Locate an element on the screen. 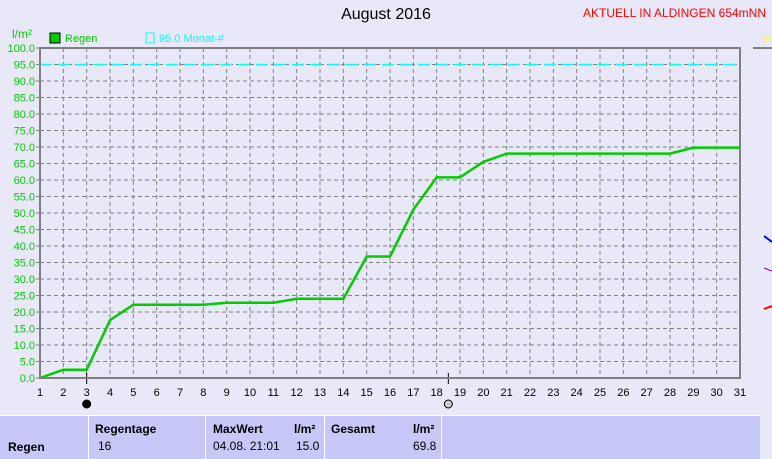 The height and width of the screenshot is (459, 772). y-tick-label: 55.0 is located at coordinates (24, 198).